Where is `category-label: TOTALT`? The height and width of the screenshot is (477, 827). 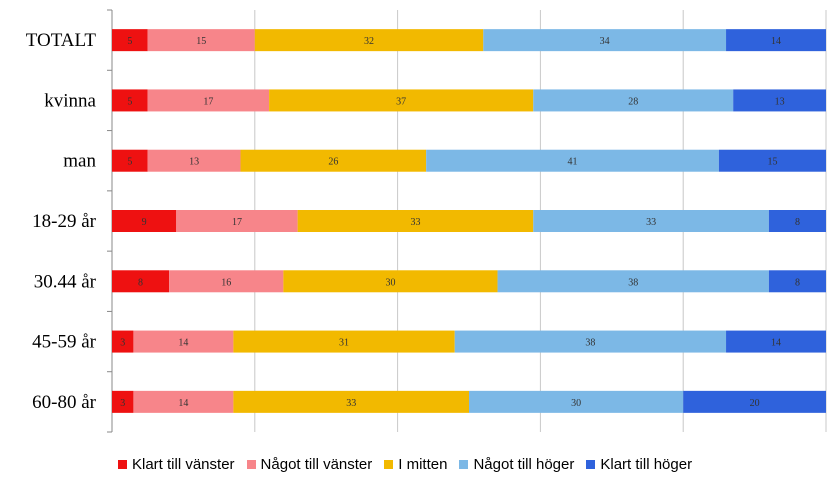 category-label: TOTALT is located at coordinates (61, 40).